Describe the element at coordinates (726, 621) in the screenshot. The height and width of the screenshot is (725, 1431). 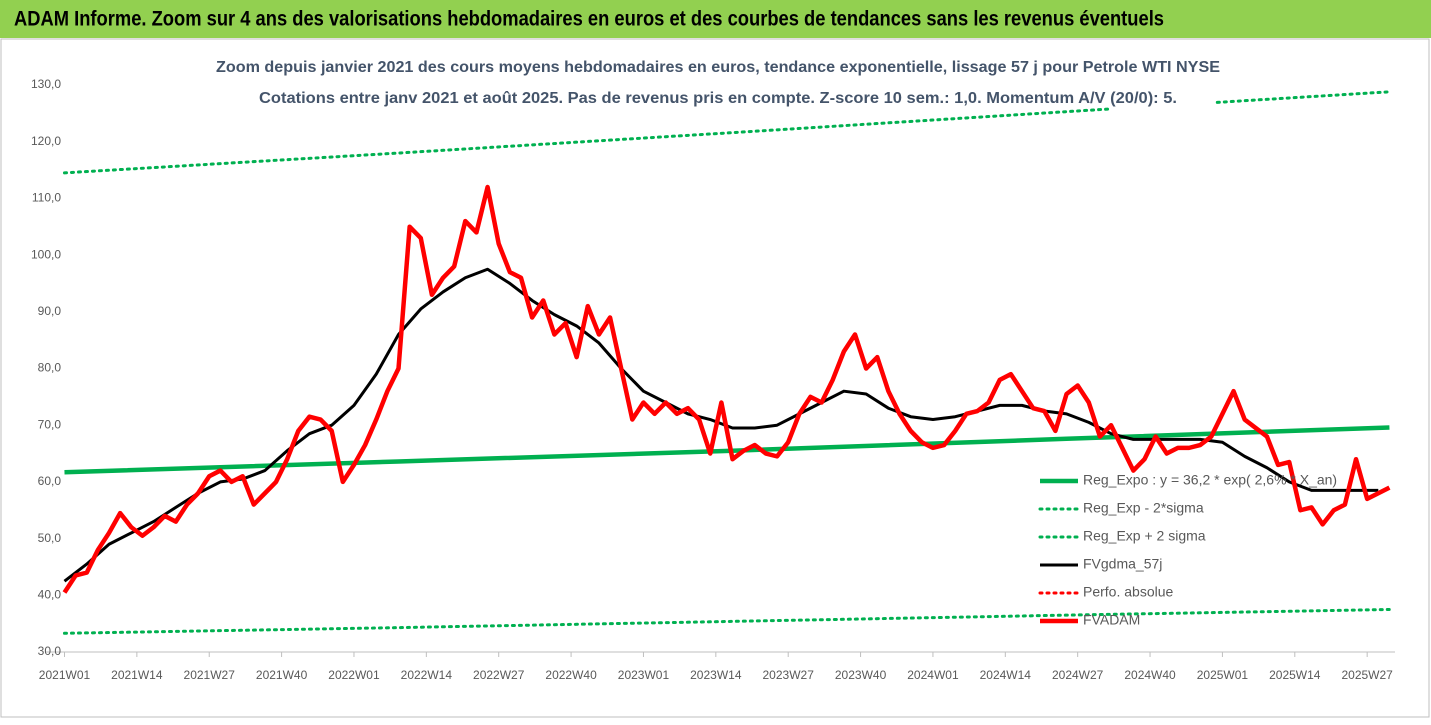
I see `series-line` at that location.